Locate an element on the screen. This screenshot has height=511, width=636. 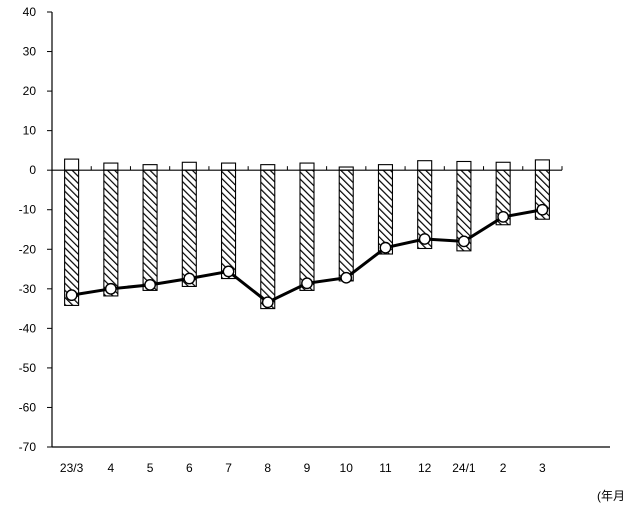
x-axis-tick-labels: 23/3 4 5 6 7 8 9 10 11 12 24/1 2 3 is located at coordinates (303, 468).